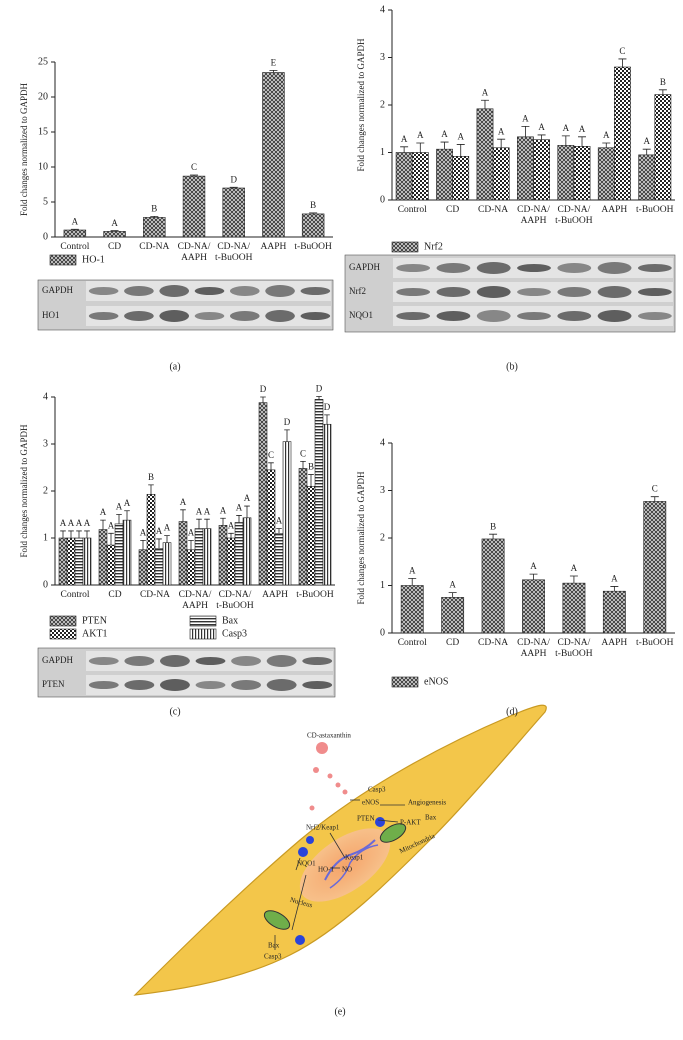 The width and height of the screenshot is (683, 1040). I want to click on legend-label: PTEN, so click(94, 620).